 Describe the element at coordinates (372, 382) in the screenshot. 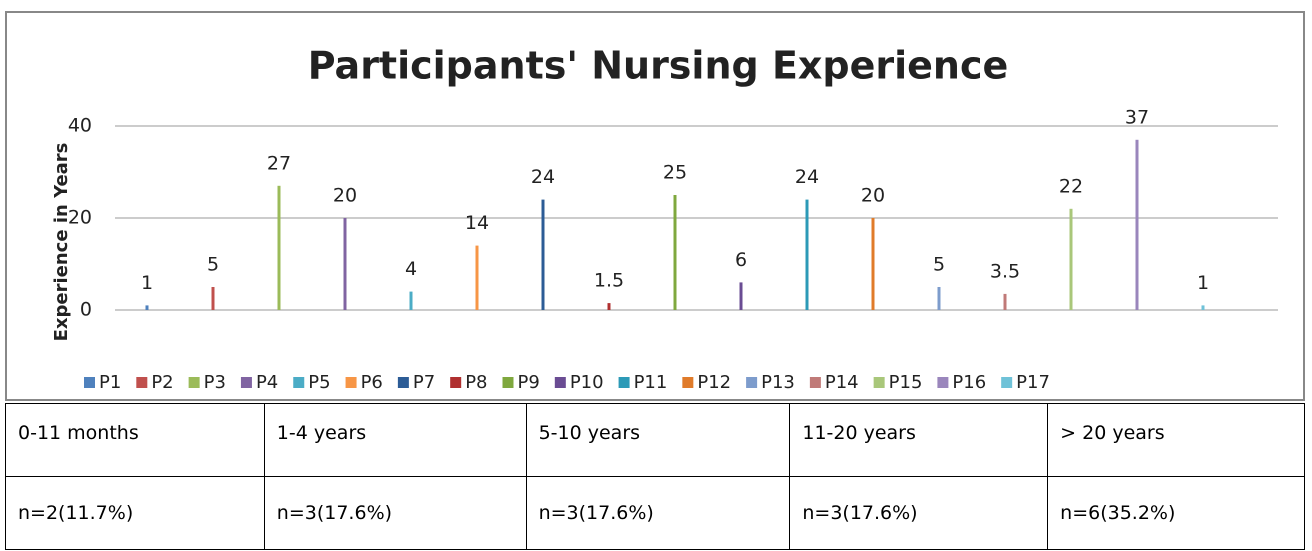

I see `legend-label: P6` at that location.